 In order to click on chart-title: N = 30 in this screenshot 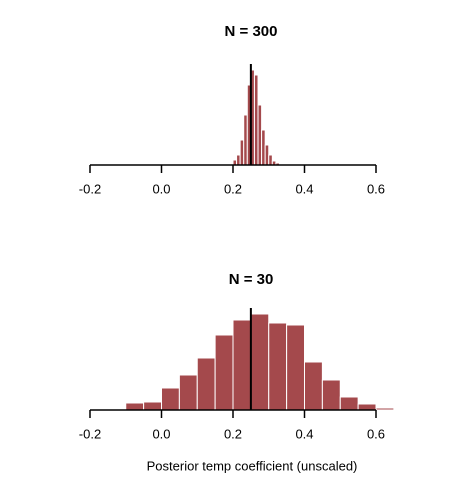, I will do `click(251, 279)`.